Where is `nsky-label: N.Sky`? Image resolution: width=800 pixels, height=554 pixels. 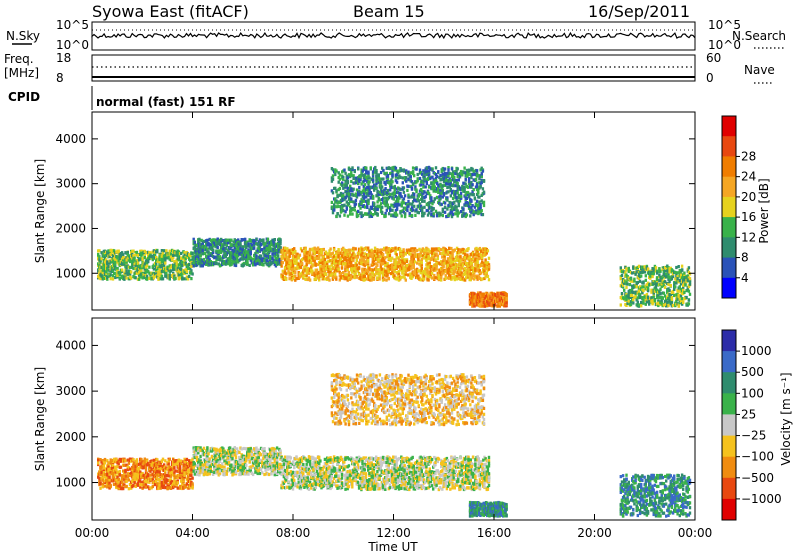 nsky-label: N.Sky is located at coordinates (23, 36).